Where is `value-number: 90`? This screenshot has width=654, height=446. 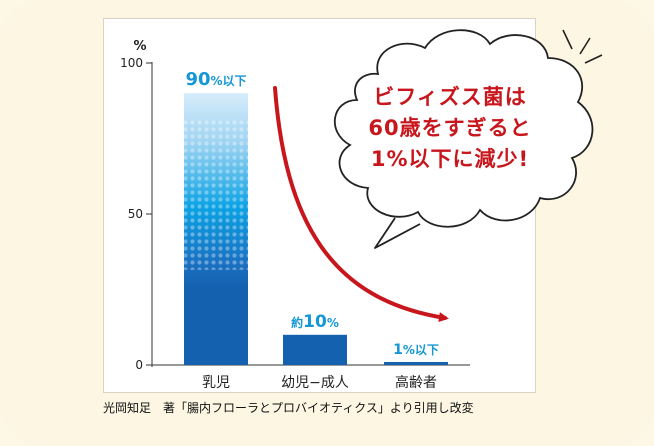 value-number: 90 is located at coordinates (197, 79).